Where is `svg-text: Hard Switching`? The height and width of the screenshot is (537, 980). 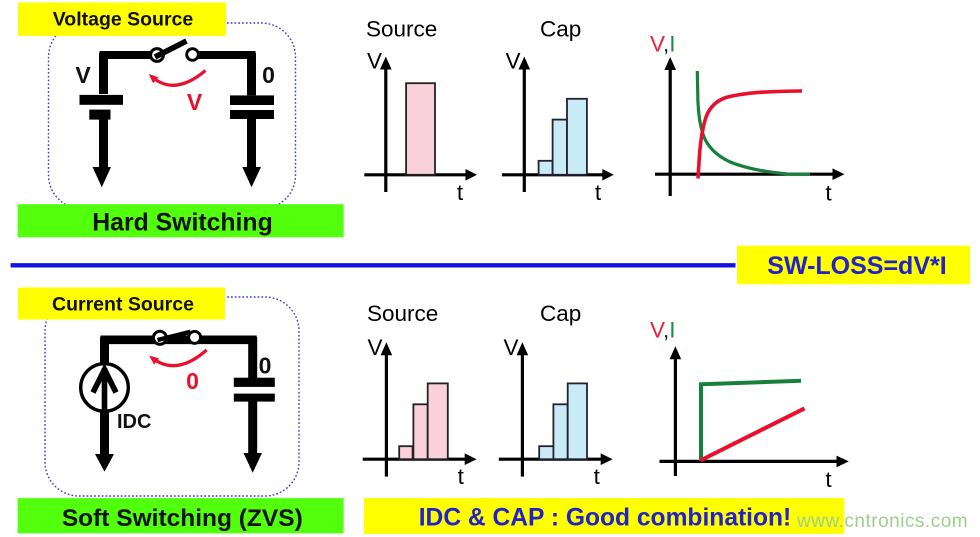
svg-text: Hard Switching is located at coordinates (182, 223).